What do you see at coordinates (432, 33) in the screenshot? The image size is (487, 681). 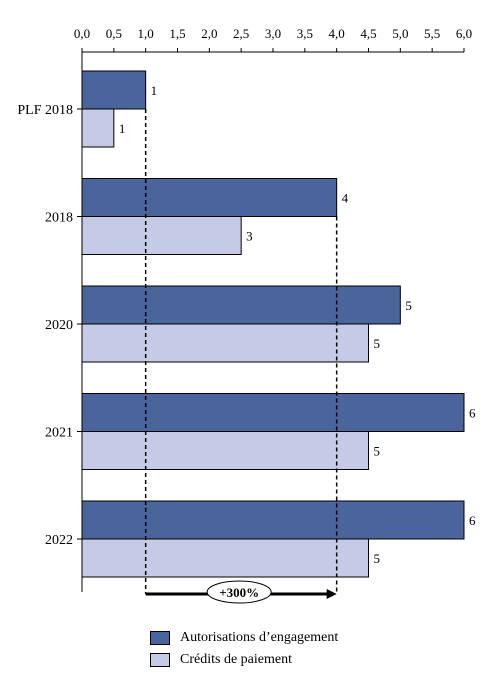 I see `x-tick-label: 5,5` at bounding box center [432, 33].